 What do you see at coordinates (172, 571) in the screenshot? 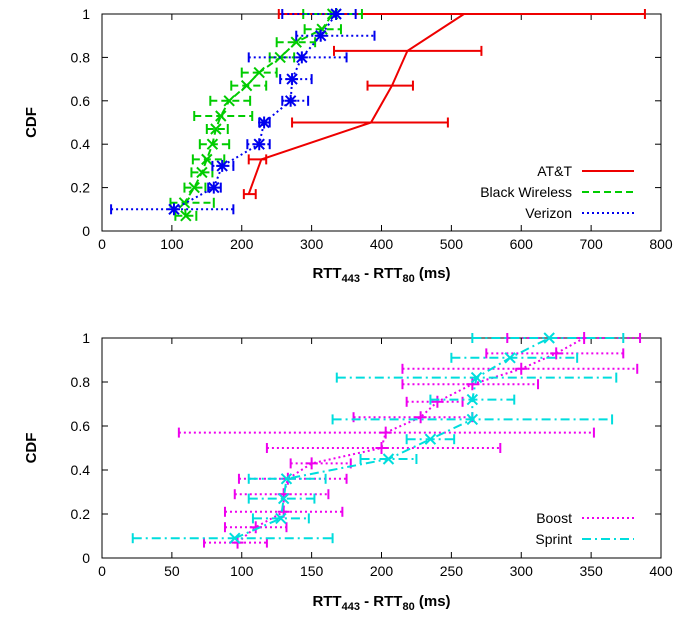
I see `x-tick-label: 50` at bounding box center [172, 571].